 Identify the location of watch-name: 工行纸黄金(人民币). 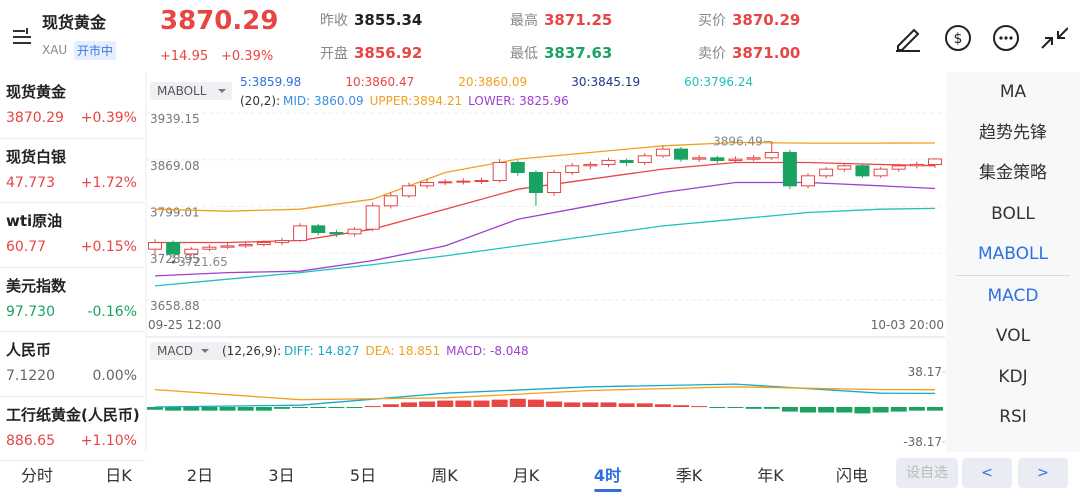
(73, 414).